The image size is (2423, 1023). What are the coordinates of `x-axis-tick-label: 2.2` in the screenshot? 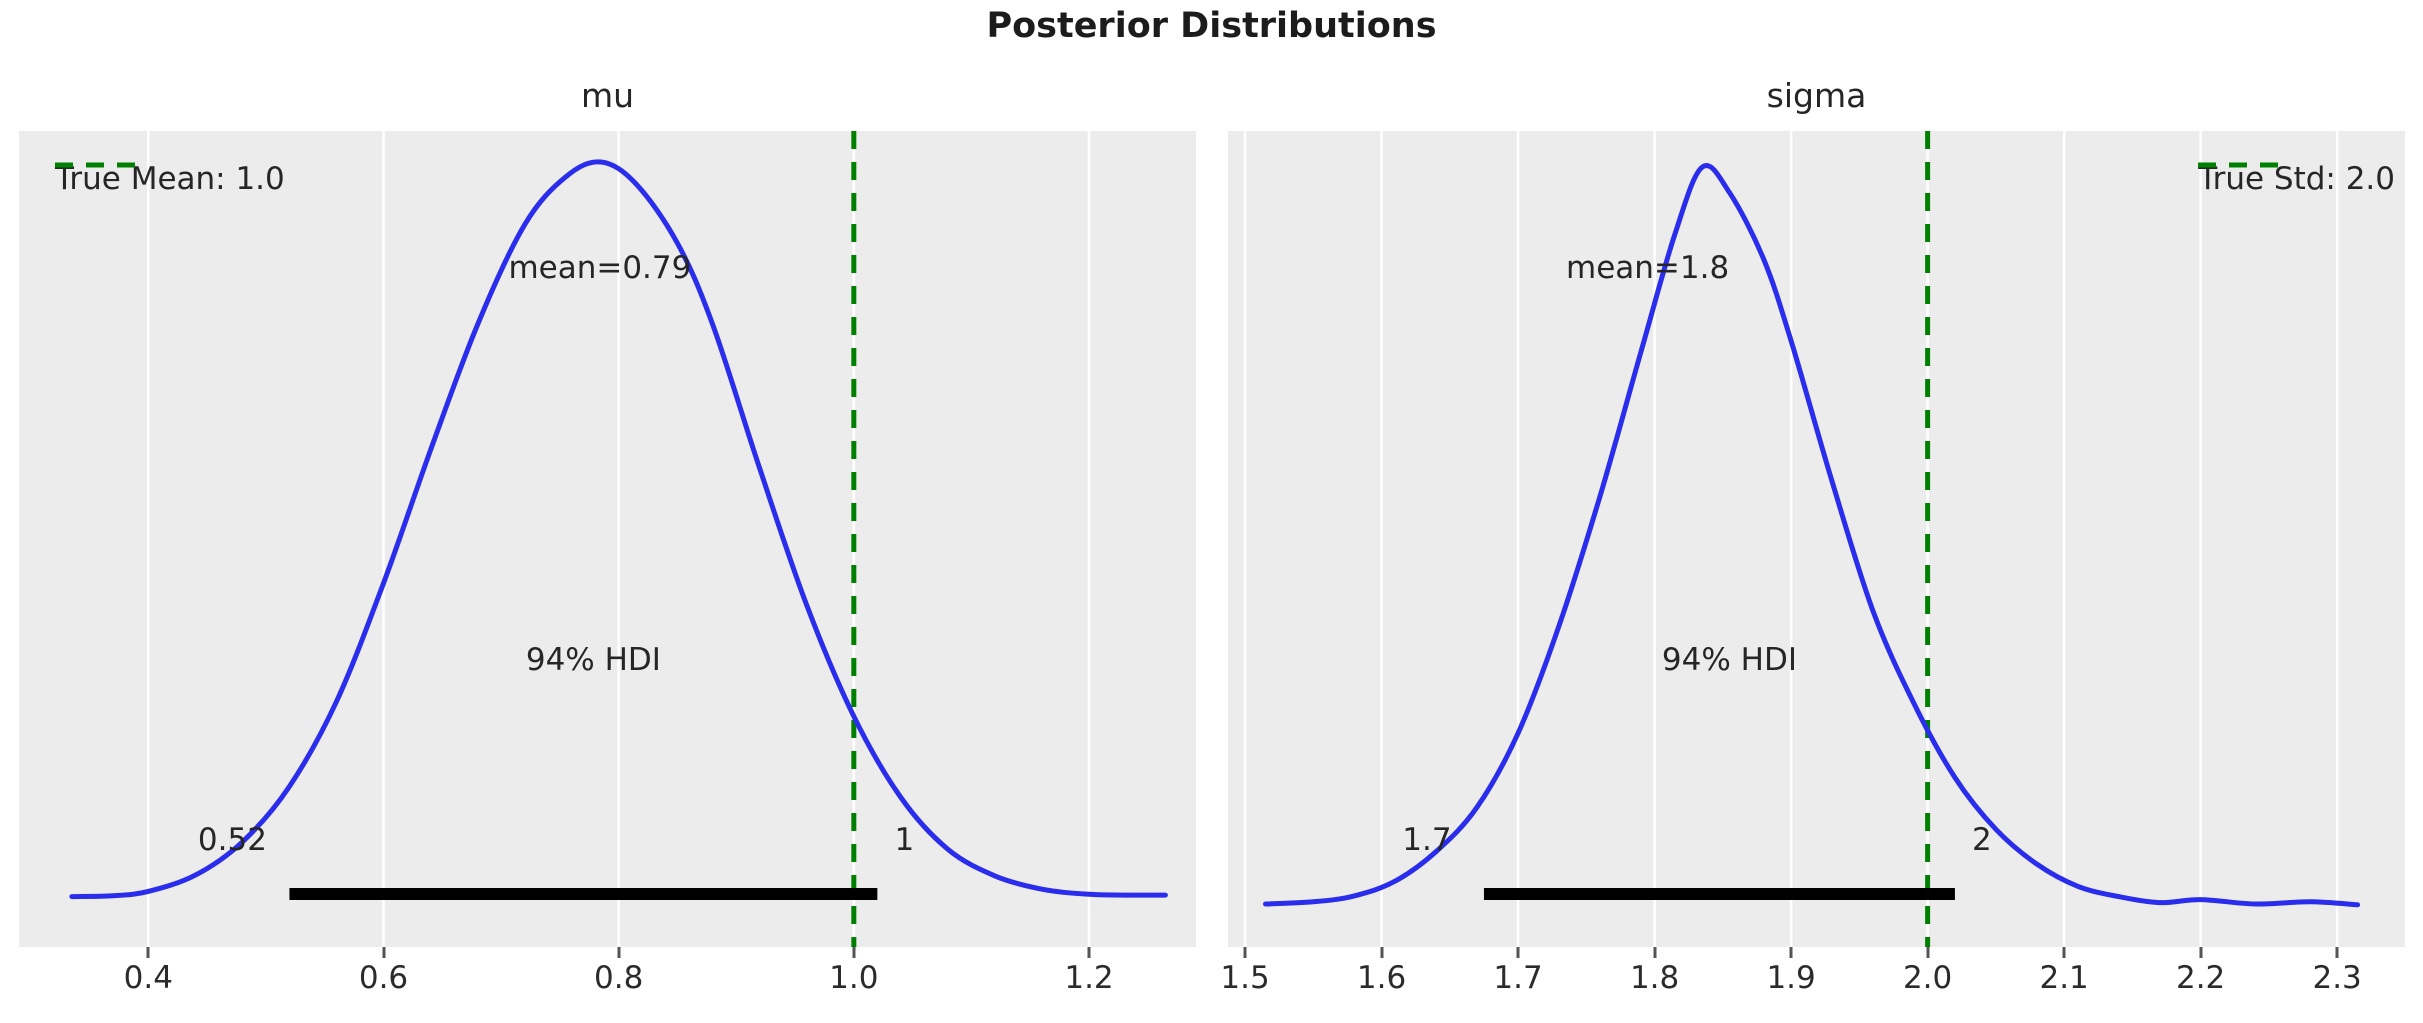 It's located at (2200, 978).